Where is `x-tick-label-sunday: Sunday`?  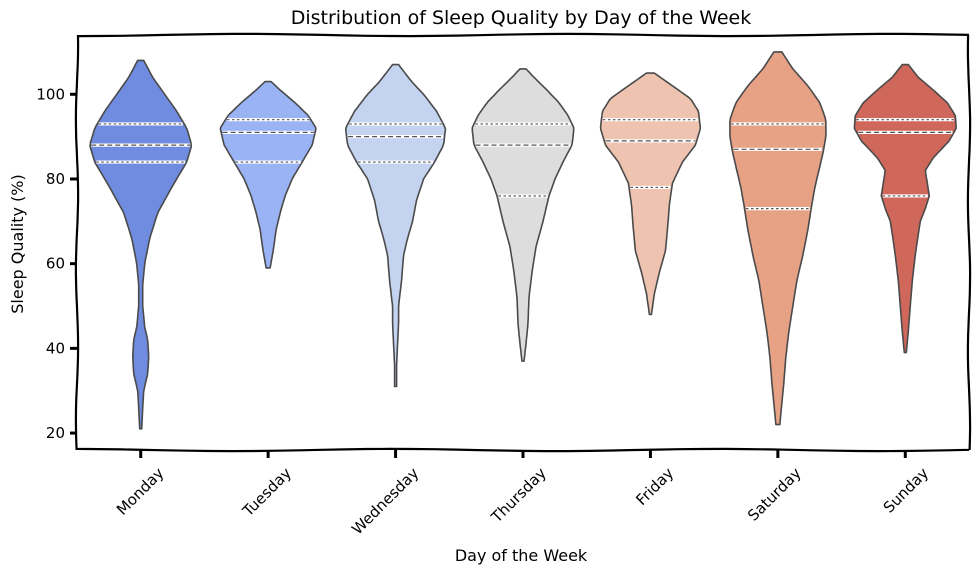
x-tick-label-sunday: Sunday is located at coordinates (906, 490).